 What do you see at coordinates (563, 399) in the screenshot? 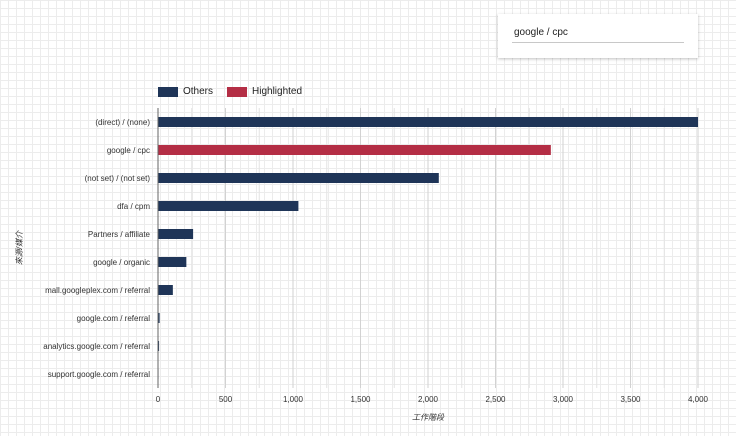
I see `x-tick-label: 3,000` at bounding box center [563, 399].